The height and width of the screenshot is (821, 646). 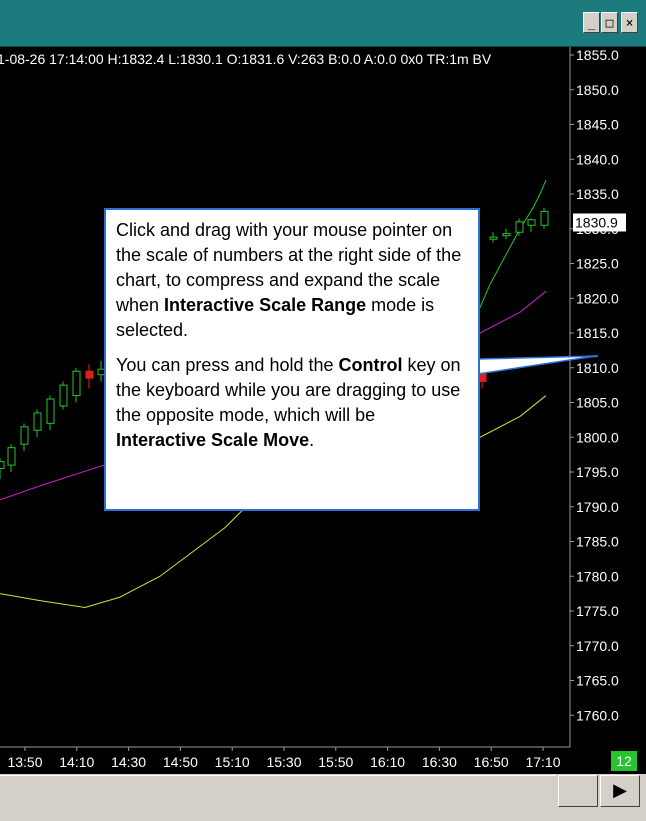 What do you see at coordinates (597, 472) in the screenshot?
I see `y-tick-label: 1795.0` at bounding box center [597, 472].